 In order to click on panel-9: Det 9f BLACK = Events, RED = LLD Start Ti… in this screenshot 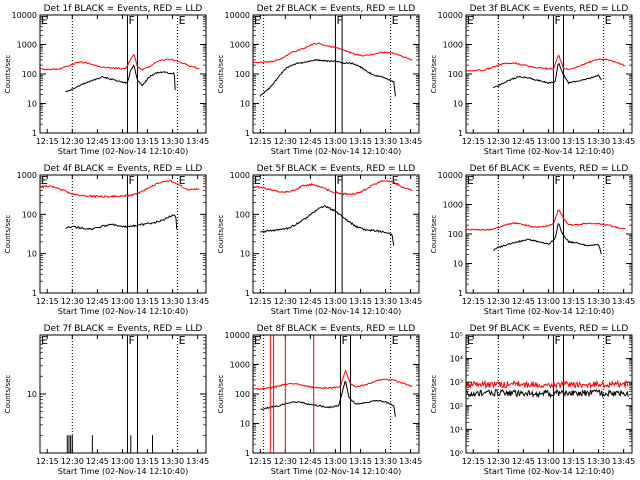, I will do `click(532, 400)`.